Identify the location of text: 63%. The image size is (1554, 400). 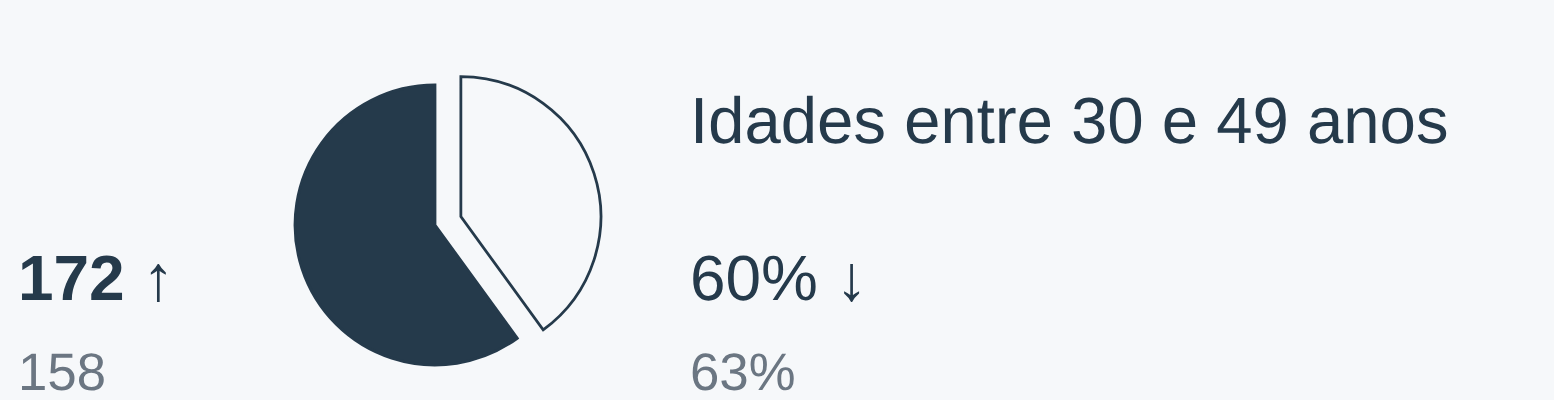
(743, 372).